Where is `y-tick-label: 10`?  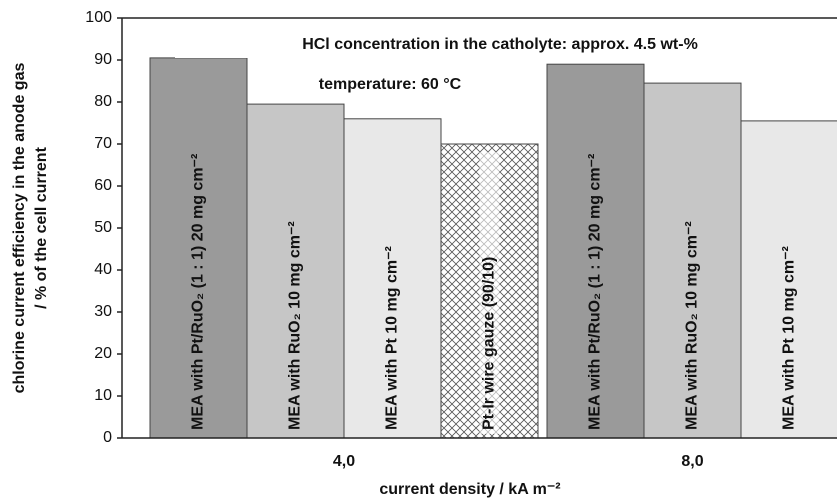 y-tick-label: 10 is located at coordinates (103, 395).